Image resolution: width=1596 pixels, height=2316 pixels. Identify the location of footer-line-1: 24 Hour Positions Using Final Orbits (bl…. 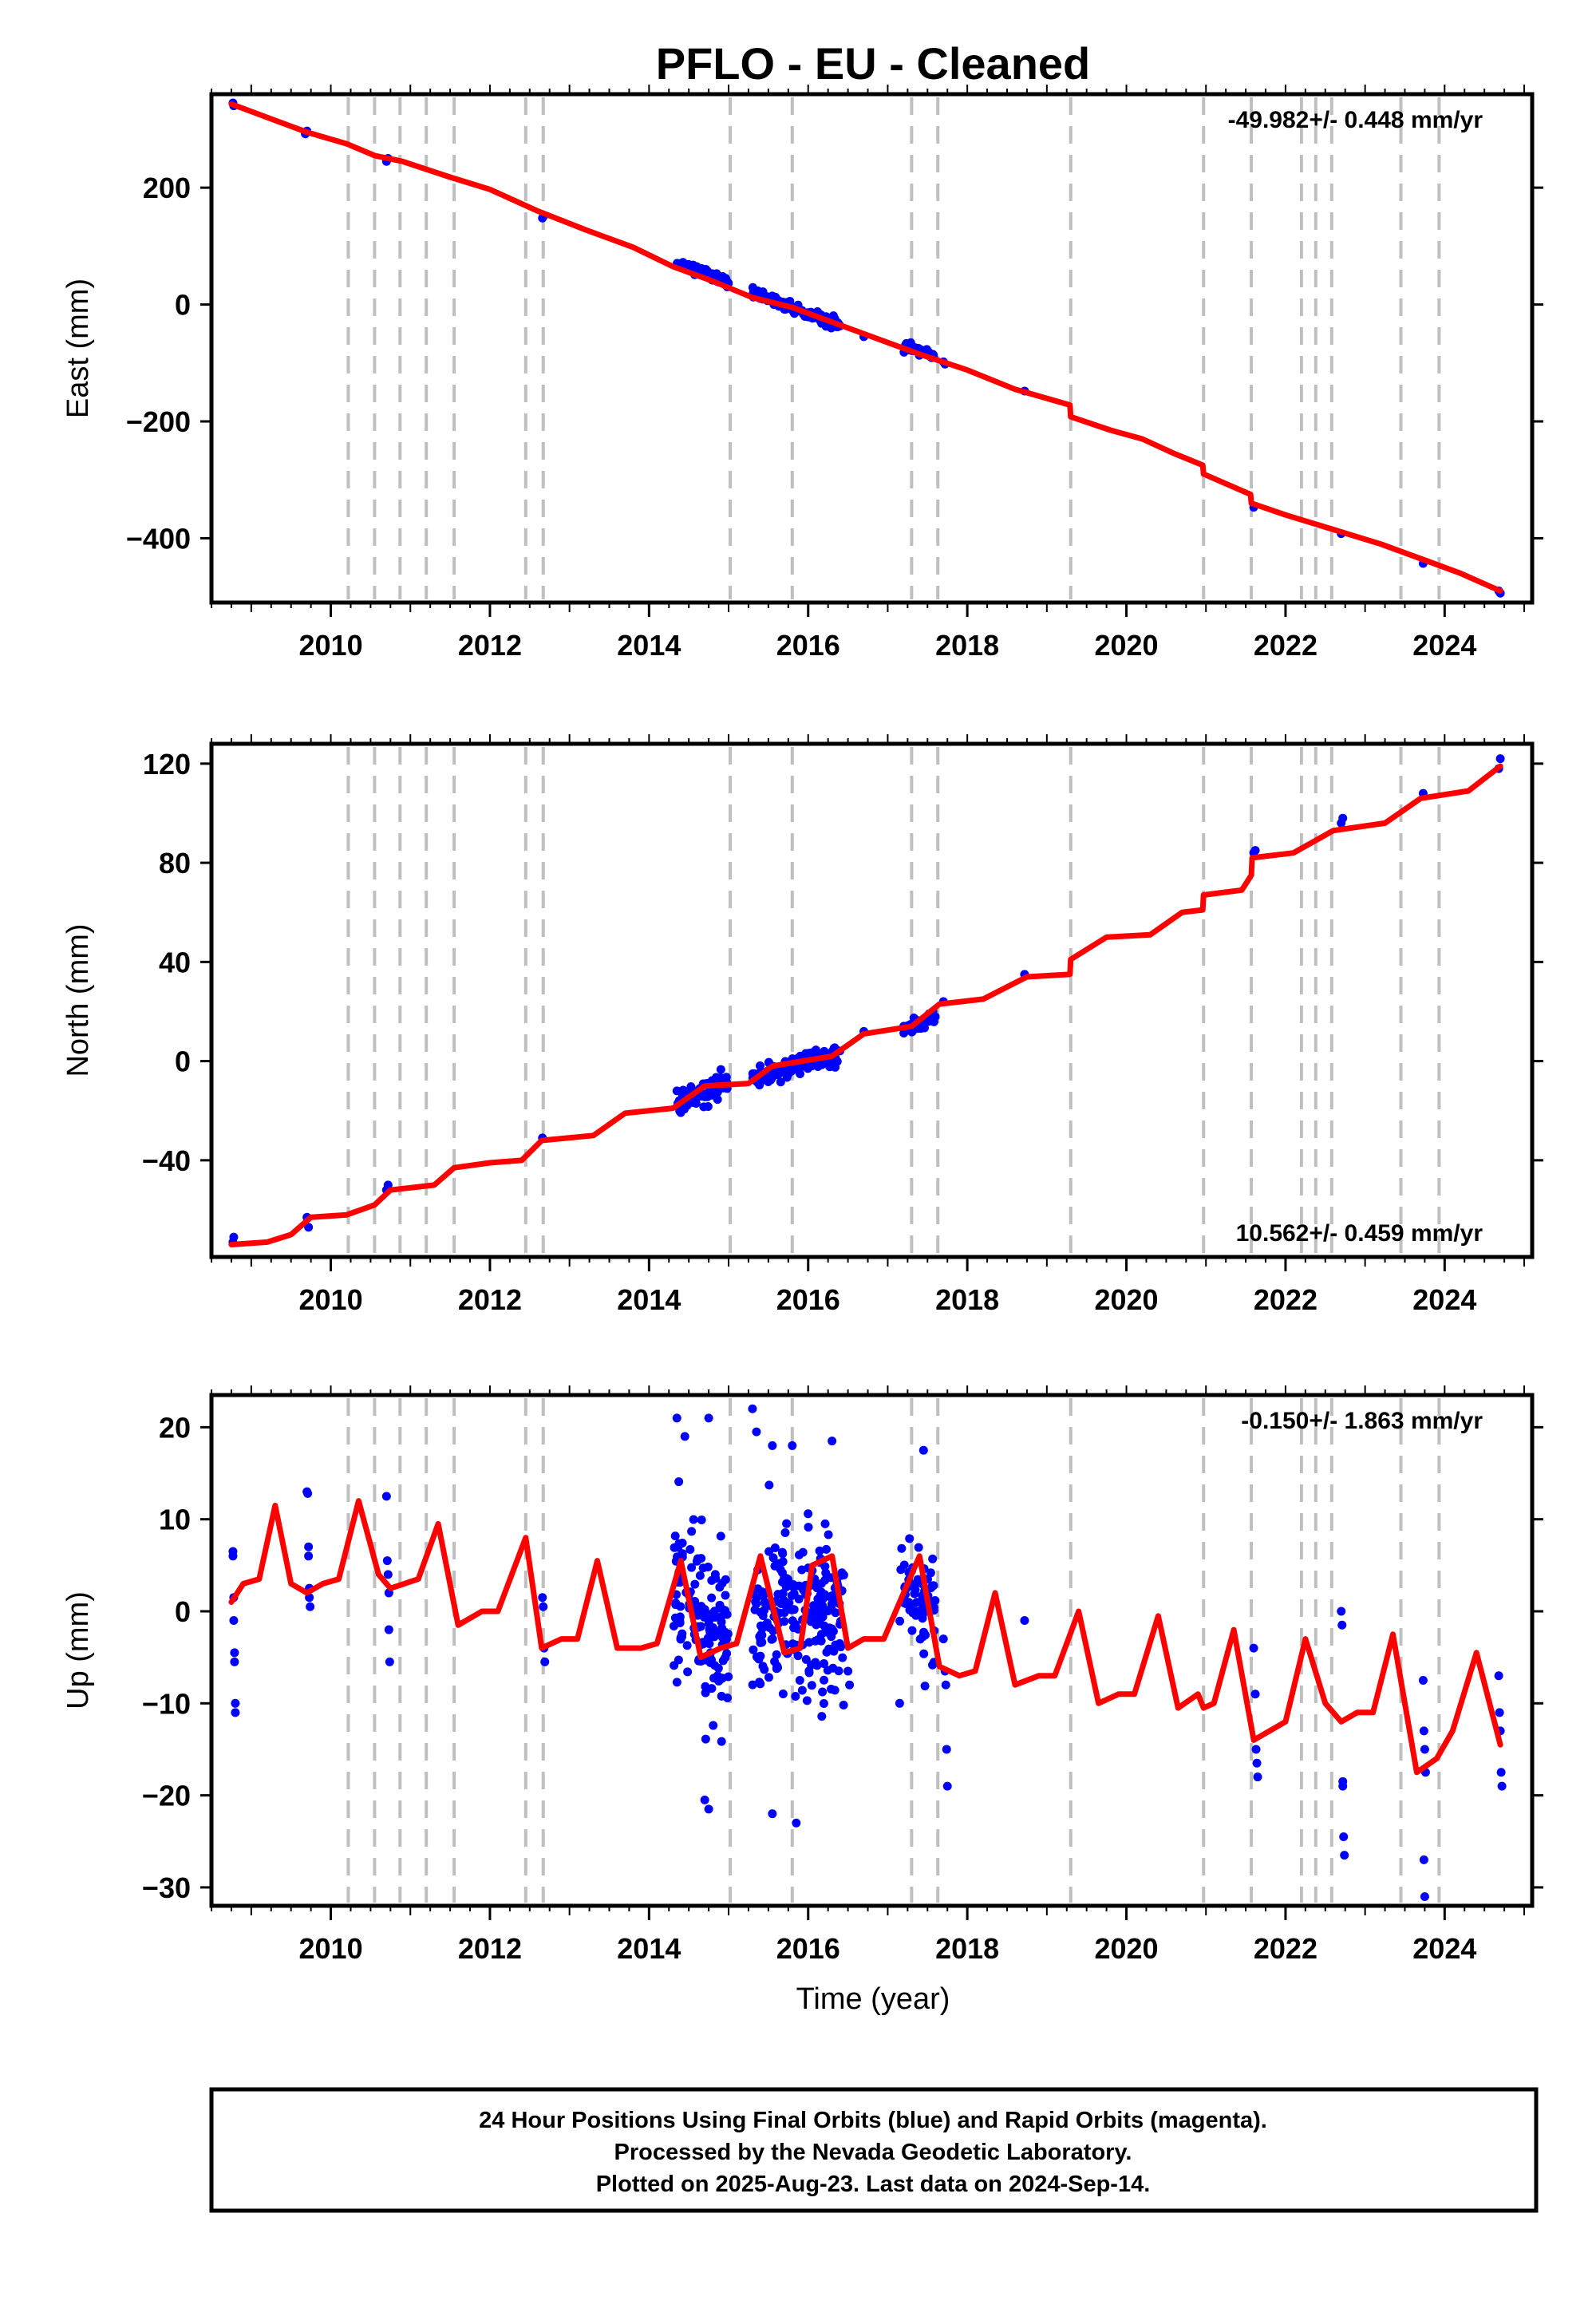
(873, 2120).